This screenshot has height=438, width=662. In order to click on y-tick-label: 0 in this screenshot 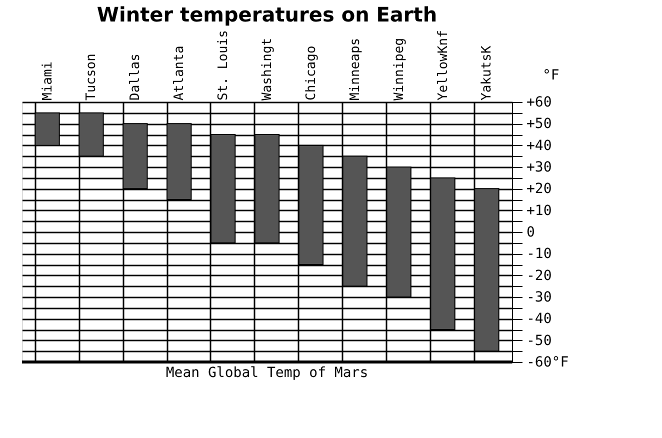, I will do `click(530, 232)`.